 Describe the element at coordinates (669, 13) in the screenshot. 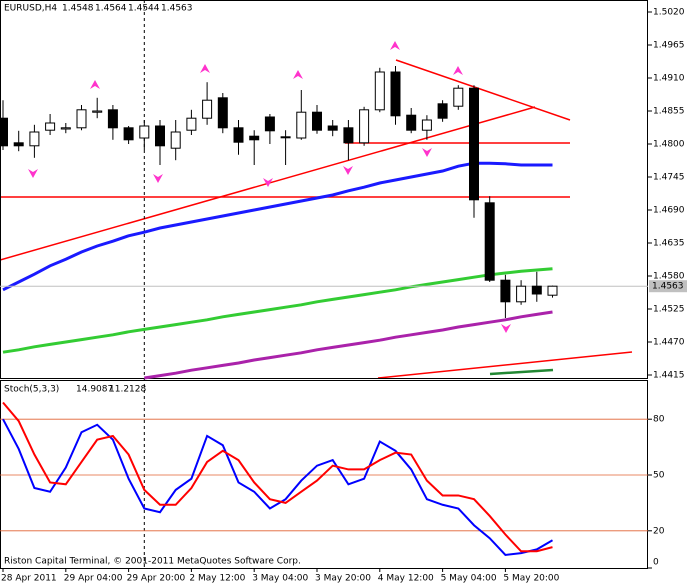

I see `y-tick-label: 1.5020` at that location.